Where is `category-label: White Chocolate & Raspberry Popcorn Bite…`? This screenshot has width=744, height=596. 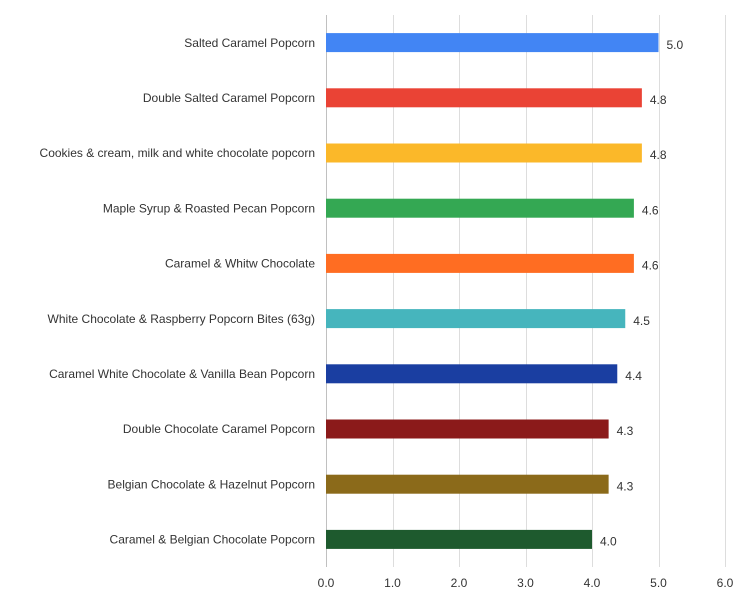 category-label: White Chocolate & Raspberry Popcorn Bite… is located at coordinates (181, 319).